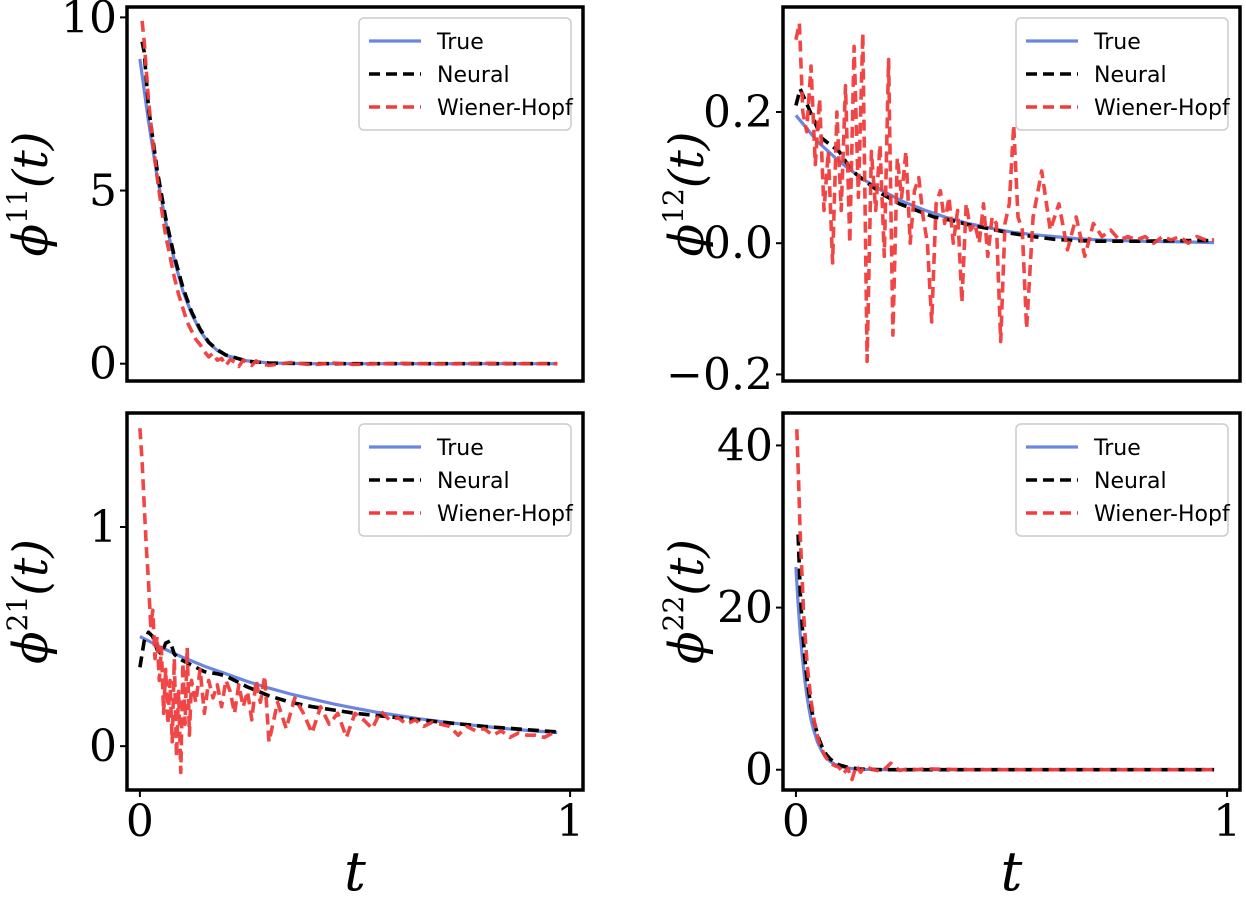 The height and width of the screenshot is (905, 1246). Describe the element at coordinates (103, 527) in the screenshot. I see `y-tick-label: 1` at that location.